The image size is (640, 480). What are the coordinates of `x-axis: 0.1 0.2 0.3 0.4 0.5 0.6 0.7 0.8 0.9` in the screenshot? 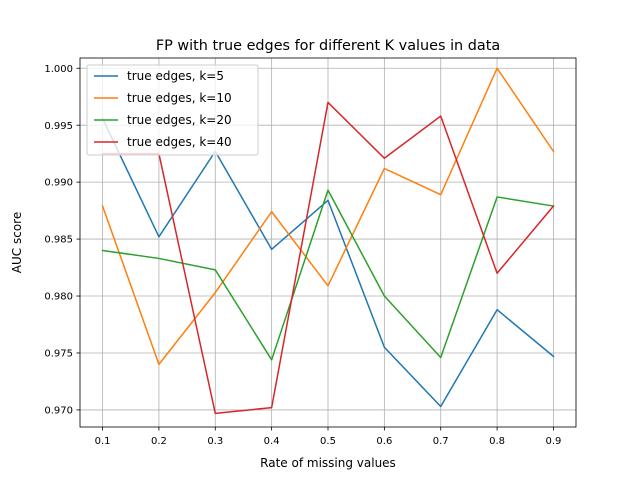 It's located at (328, 437).